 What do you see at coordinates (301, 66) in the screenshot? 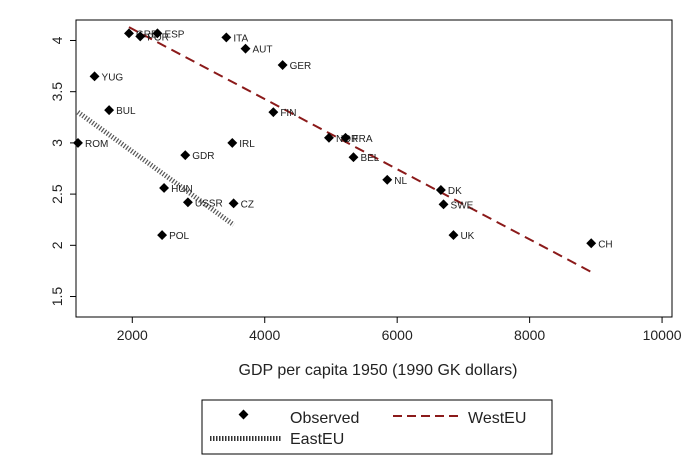
I see `point-label: GER` at bounding box center [301, 66].